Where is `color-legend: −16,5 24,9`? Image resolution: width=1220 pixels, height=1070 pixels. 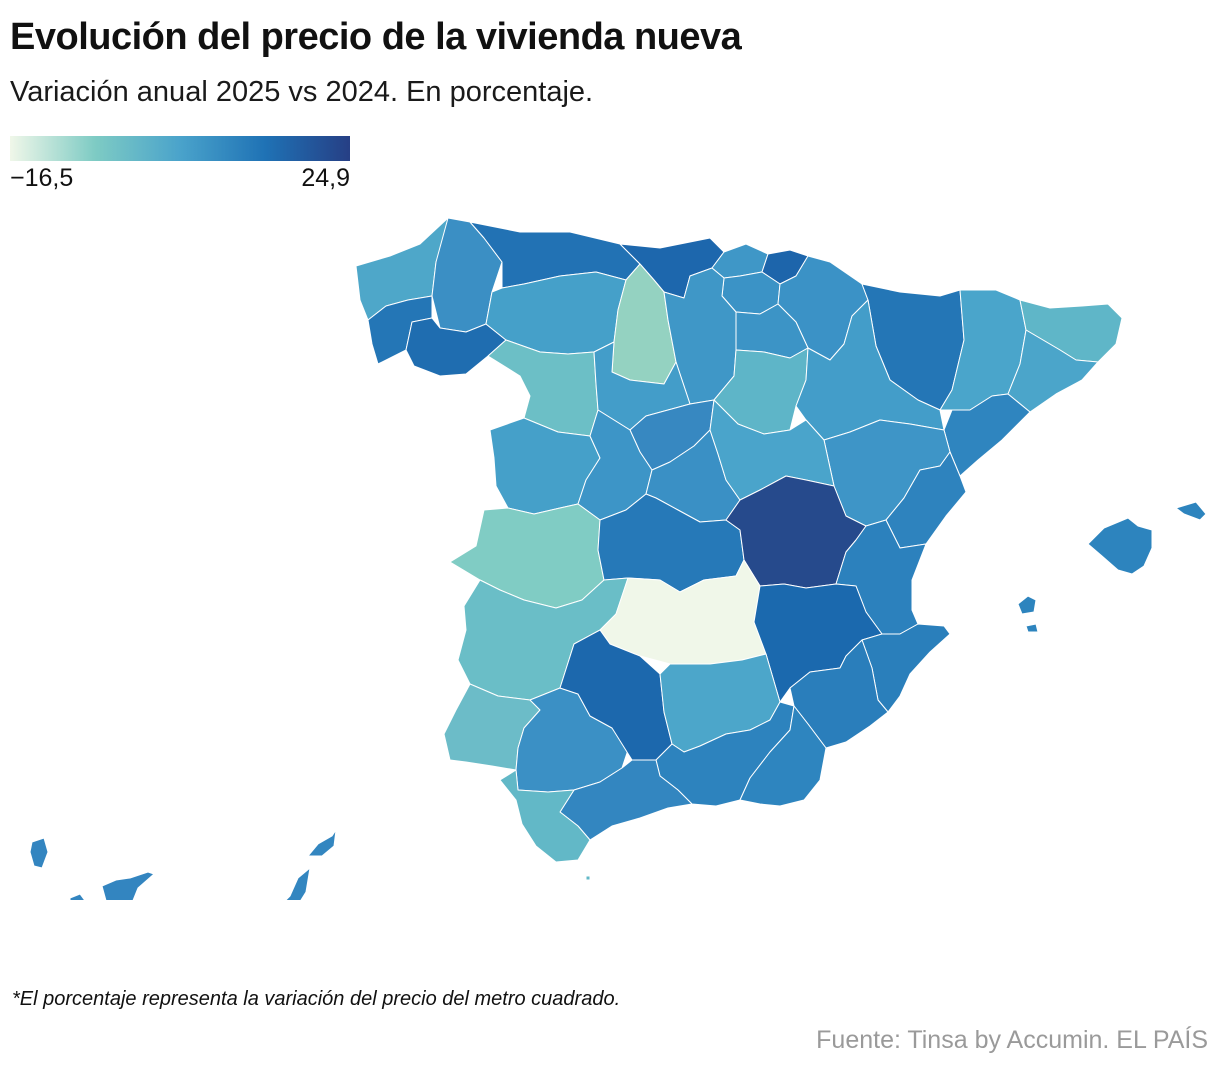
color-legend: −16,5 24,9 is located at coordinates (180, 164).